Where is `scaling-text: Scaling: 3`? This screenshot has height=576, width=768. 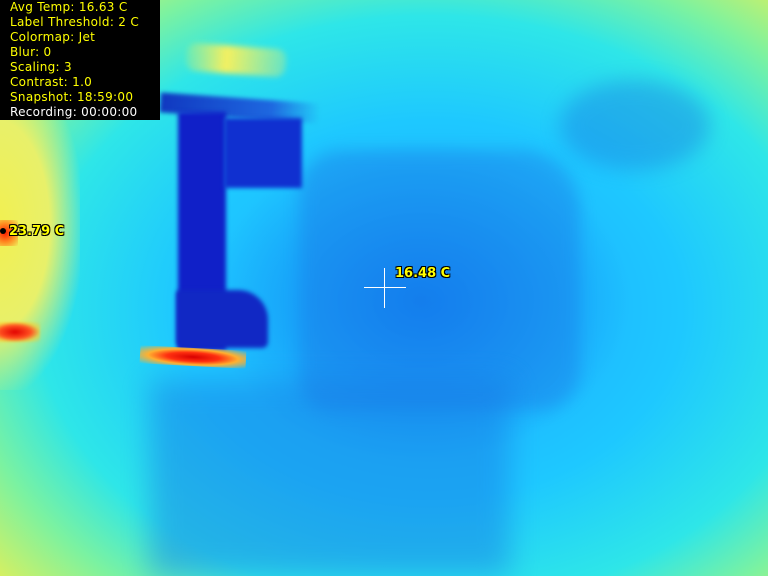 scaling-text: Scaling: 3 is located at coordinates (41, 67).